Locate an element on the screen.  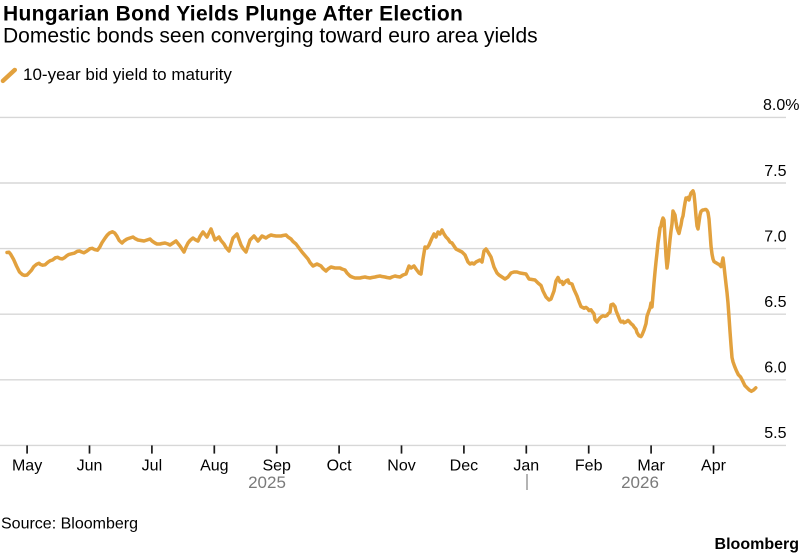
svg-text: Aug is located at coordinates (214, 465).